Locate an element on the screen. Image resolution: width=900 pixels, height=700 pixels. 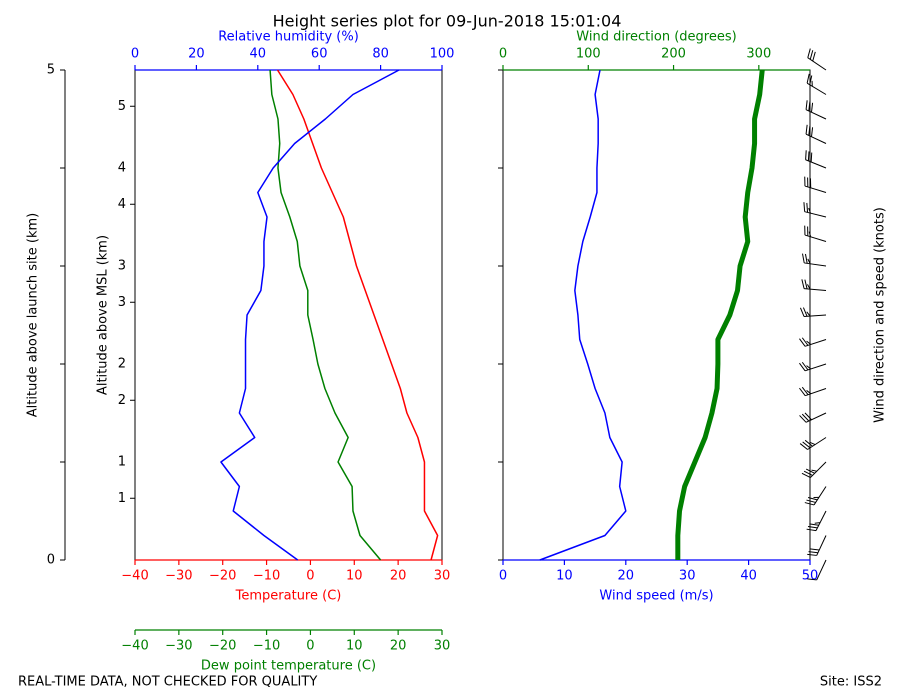
x-tick-label: −30 is located at coordinates (178, 646).